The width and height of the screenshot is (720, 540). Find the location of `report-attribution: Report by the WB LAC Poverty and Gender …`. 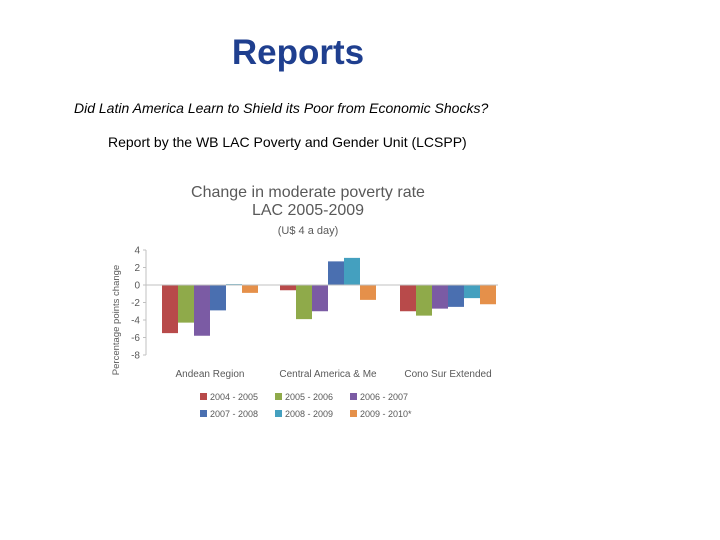

report-attribution: Report by the WB LAC Poverty and Gender … is located at coordinates (287, 142).